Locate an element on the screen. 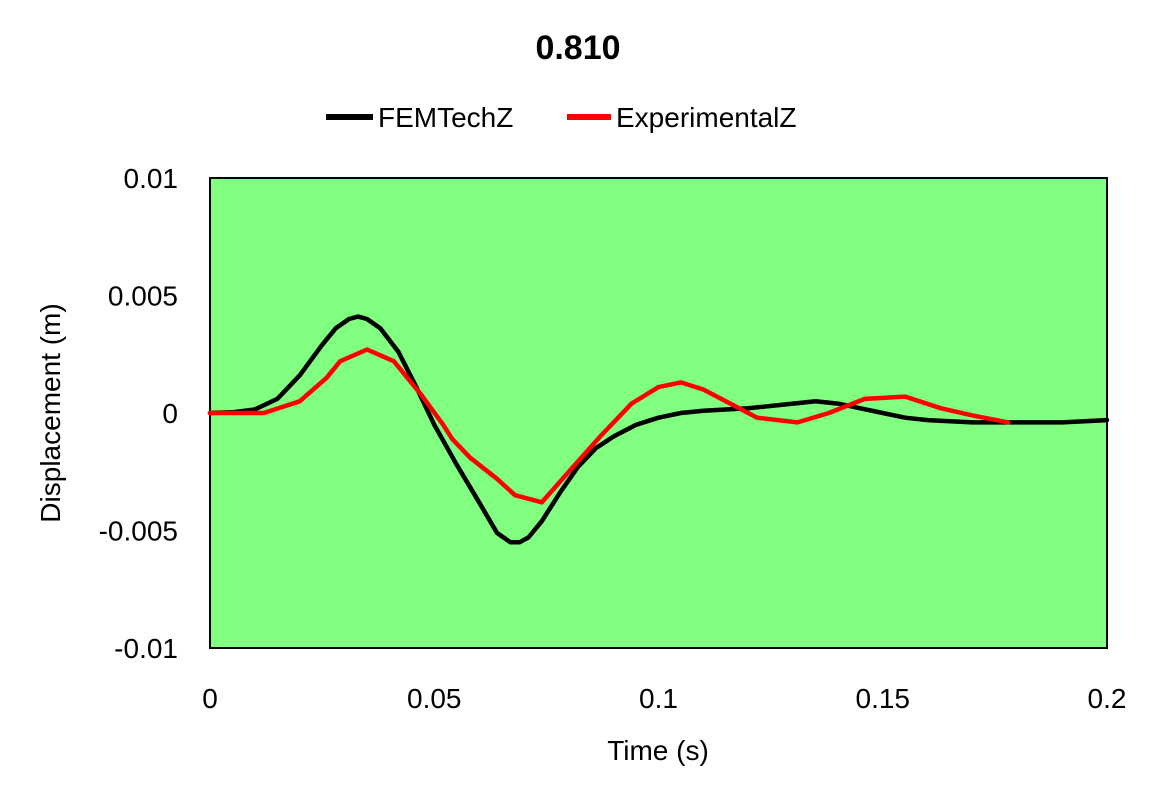 The image size is (1156, 799). x-tick-label: 0 is located at coordinates (210, 698).